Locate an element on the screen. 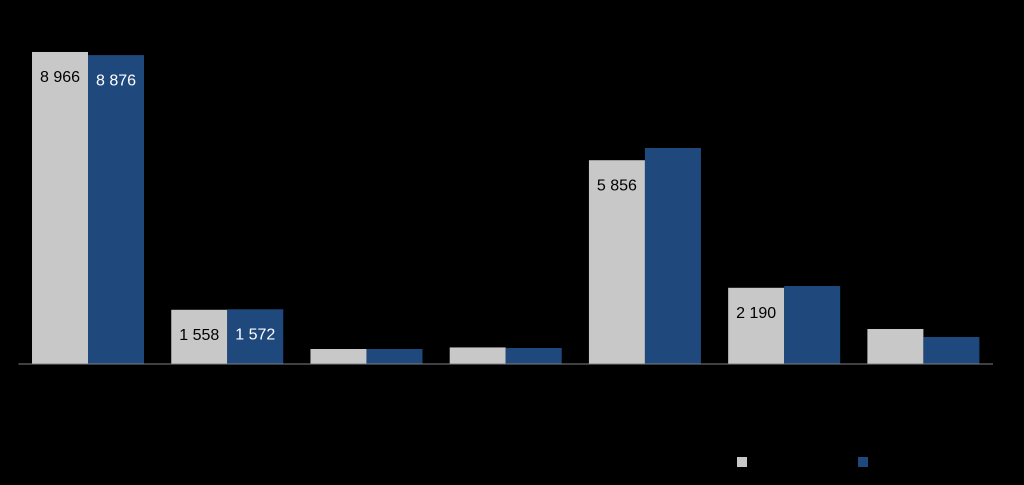 This screenshot has height=485, width=1024. value-label: 1 572 is located at coordinates (255, 335).